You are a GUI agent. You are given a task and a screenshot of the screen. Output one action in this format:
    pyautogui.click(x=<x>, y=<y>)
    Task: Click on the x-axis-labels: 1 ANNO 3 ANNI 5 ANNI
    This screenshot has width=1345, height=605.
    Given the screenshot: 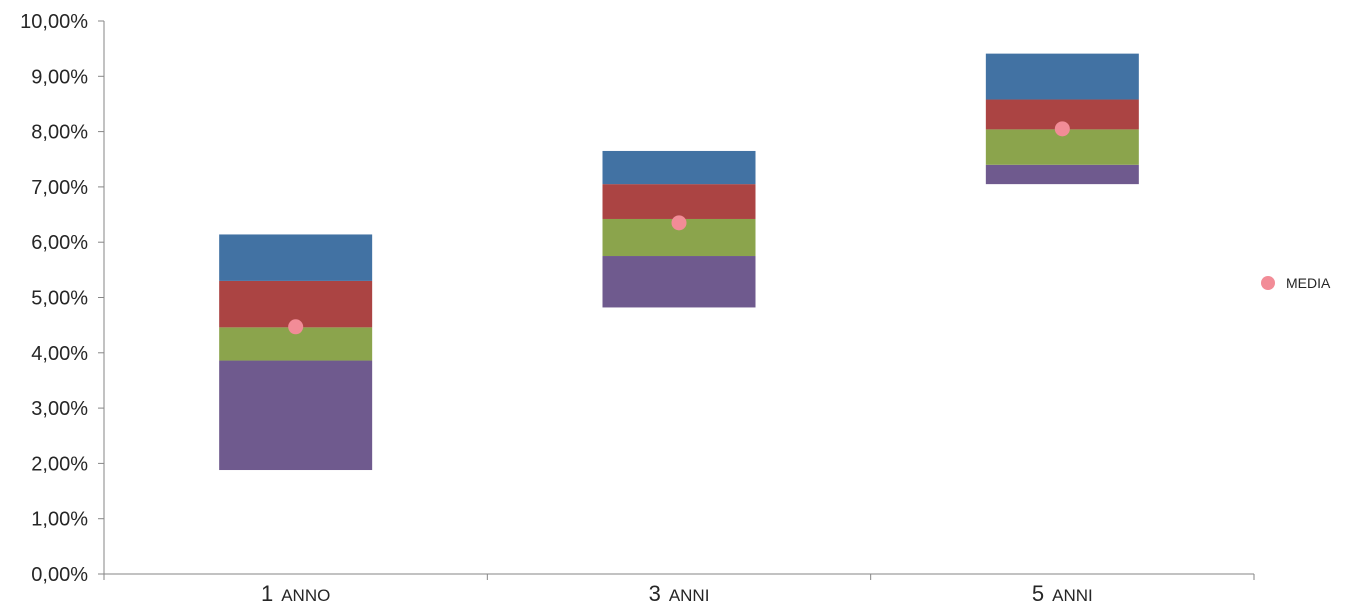 What is the action you would take?
    pyautogui.click(x=677, y=593)
    